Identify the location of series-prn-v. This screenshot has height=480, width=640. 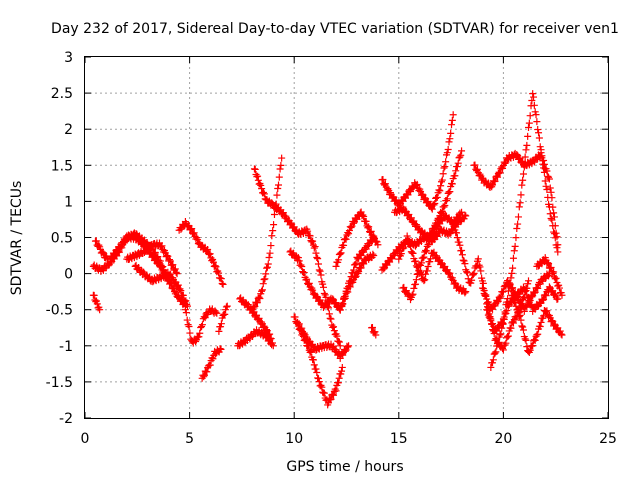
(417, 162).